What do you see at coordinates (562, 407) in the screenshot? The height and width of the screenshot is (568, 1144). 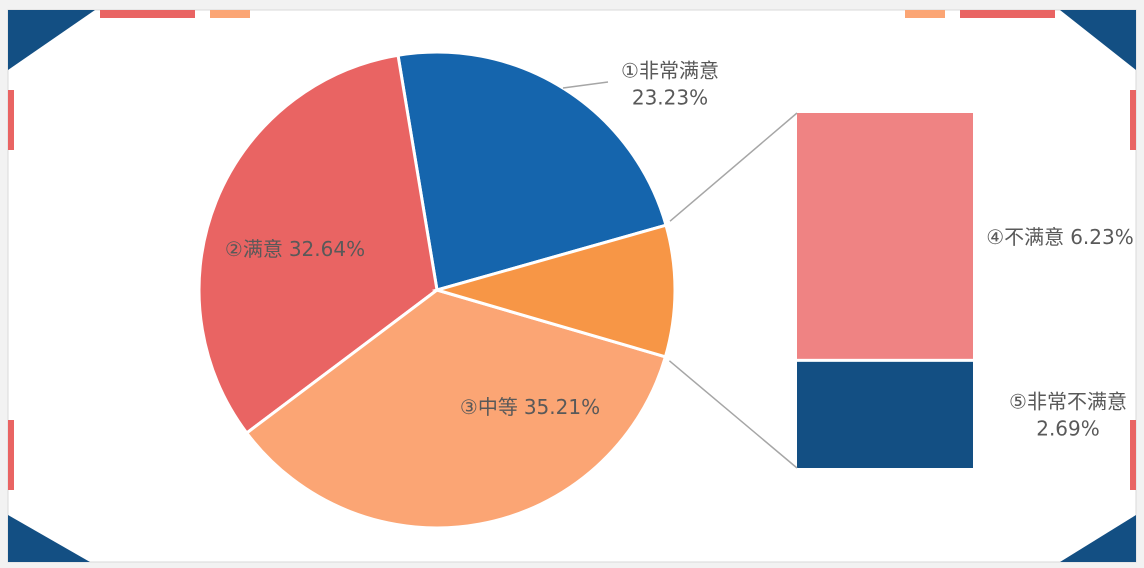 I see `value-label: 35.21%` at bounding box center [562, 407].